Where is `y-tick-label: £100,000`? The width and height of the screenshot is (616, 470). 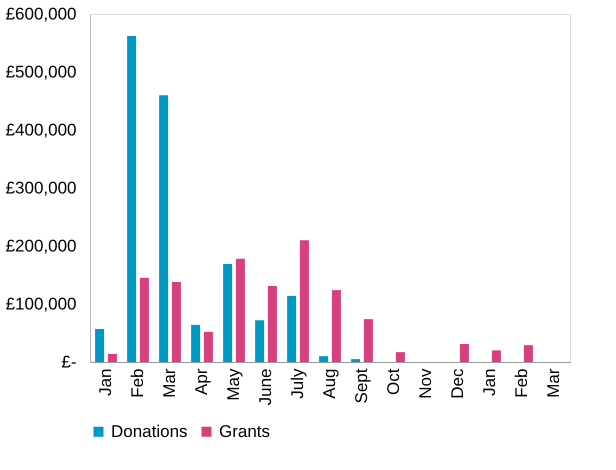
y-tick-label: £100,000 is located at coordinates (41, 304).